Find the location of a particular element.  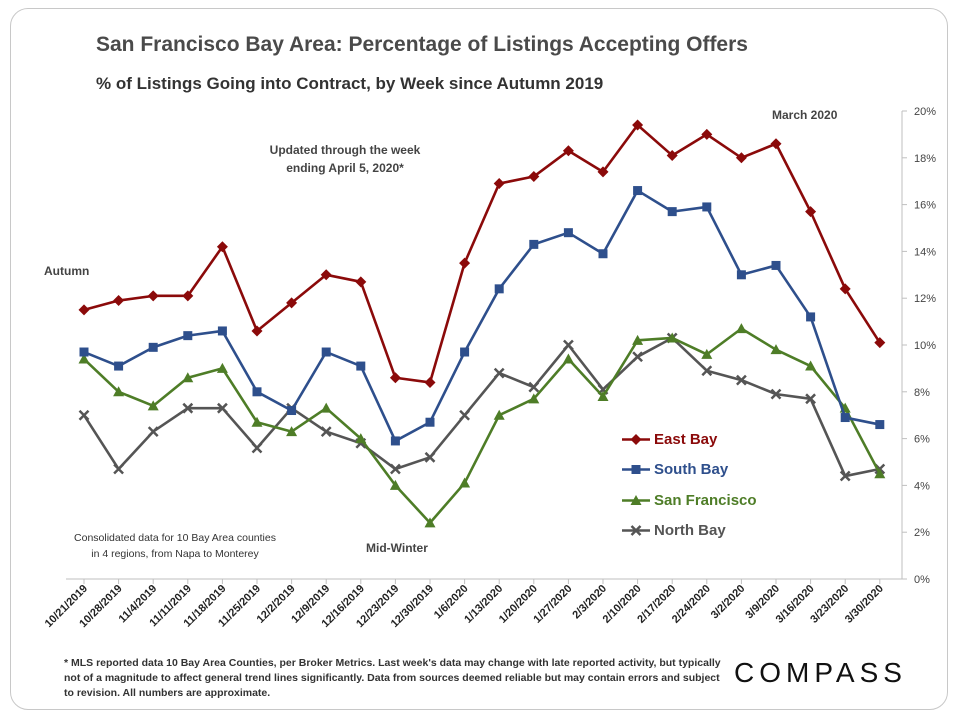

legend-item-east-bay: East Bay is located at coordinates (689, 439).